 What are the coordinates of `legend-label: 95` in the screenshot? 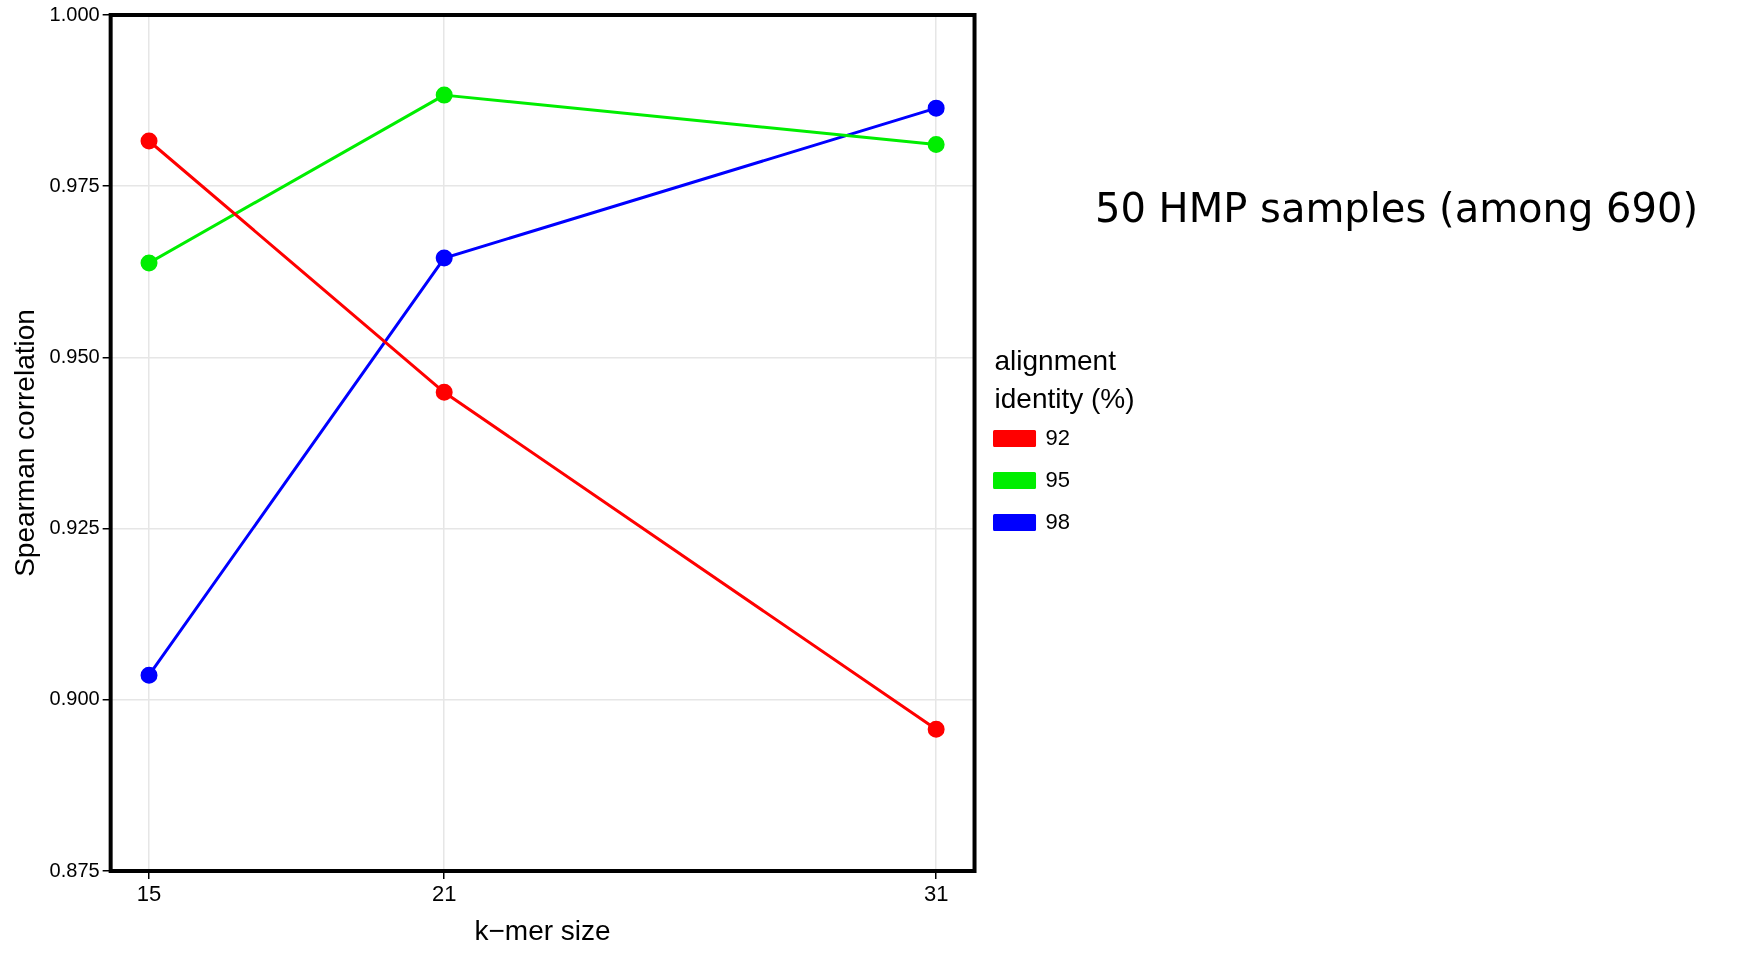 It's located at (1058, 479).